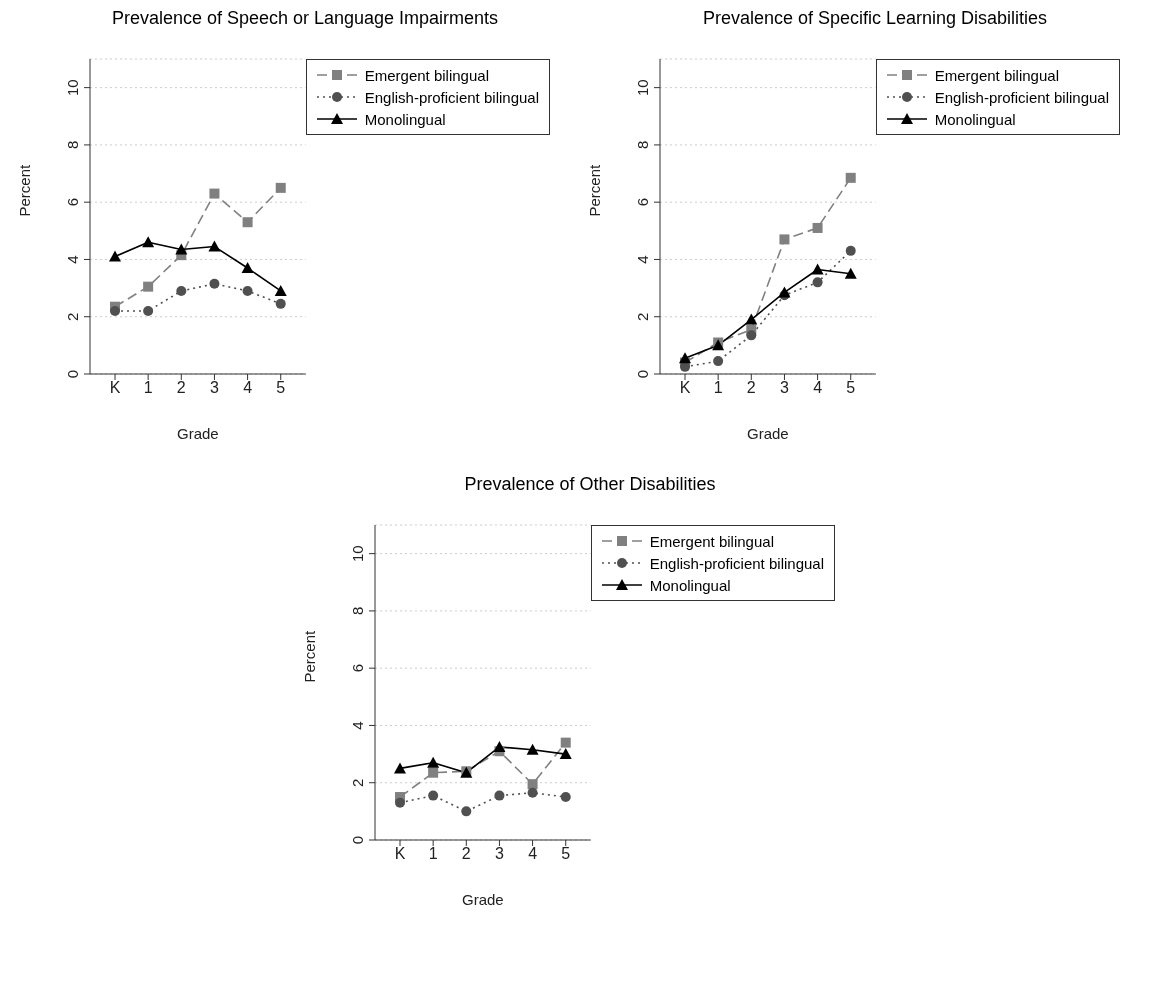 The width and height of the screenshot is (1150, 982). Describe the element at coordinates (305, 19) in the screenshot. I see `chart-title: Prevalence of Speech or Language Impairments` at that location.